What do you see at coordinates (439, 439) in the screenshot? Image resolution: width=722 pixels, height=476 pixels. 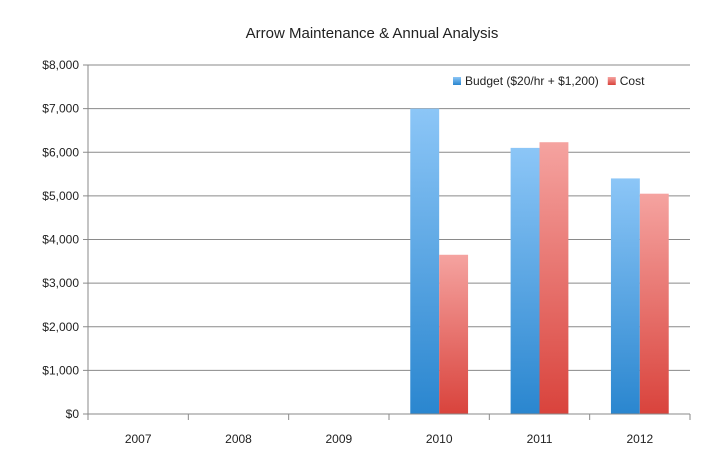 I see `x-tick-label: 2010` at bounding box center [439, 439].